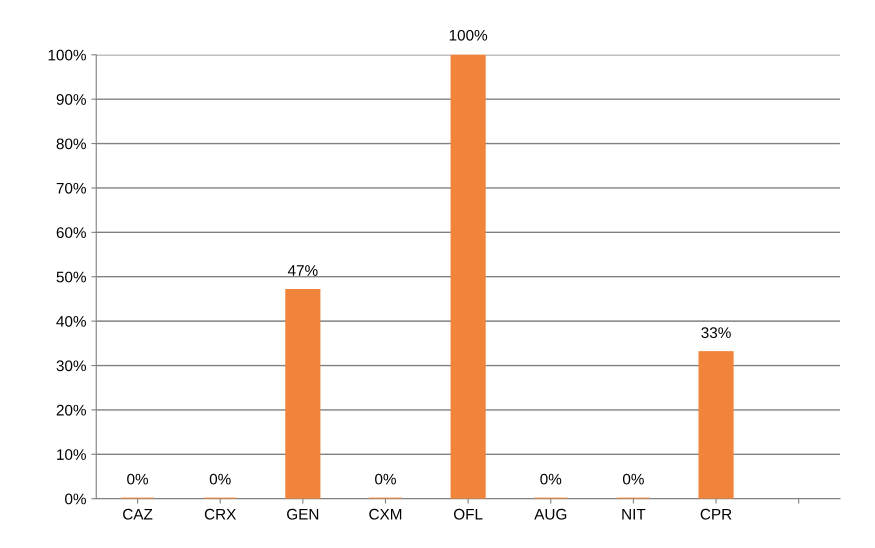 The image size is (875, 548). What do you see at coordinates (71, 232) in the screenshot?
I see `y-tick-label: 60%` at bounding box center [71, 232].